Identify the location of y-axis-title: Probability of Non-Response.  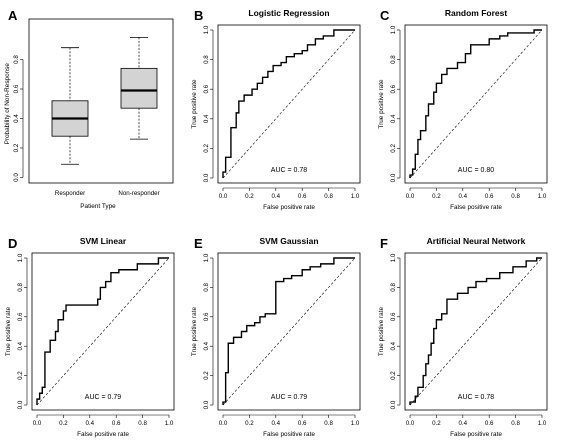
(7, 104).